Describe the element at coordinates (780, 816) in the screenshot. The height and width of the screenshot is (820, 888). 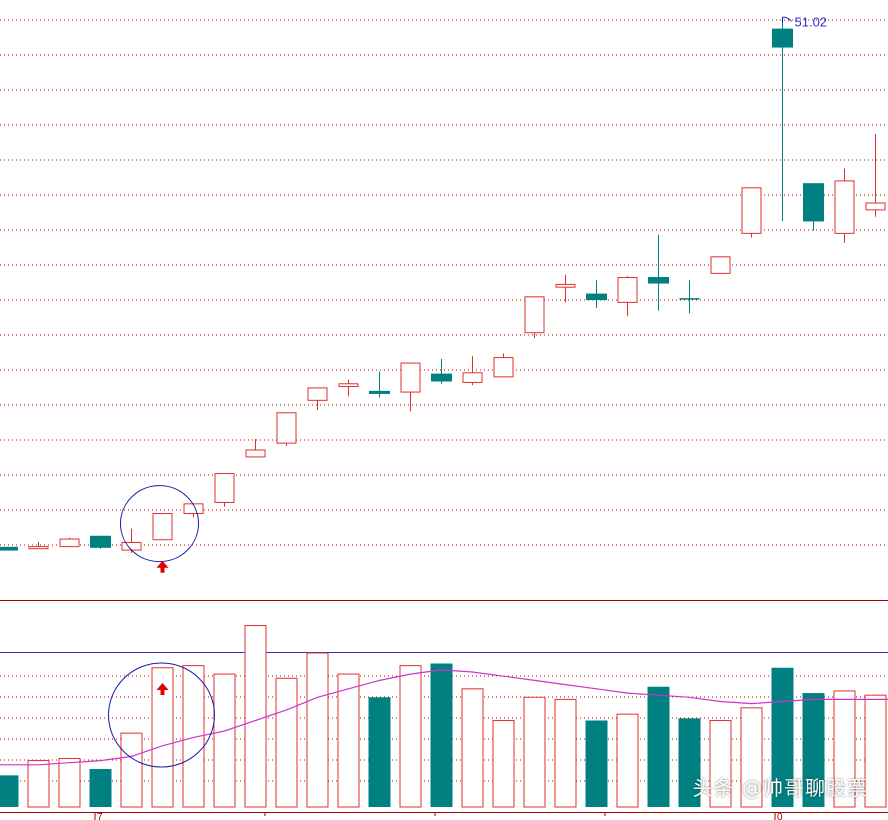
I see `x-tick-label: 0` at that location.